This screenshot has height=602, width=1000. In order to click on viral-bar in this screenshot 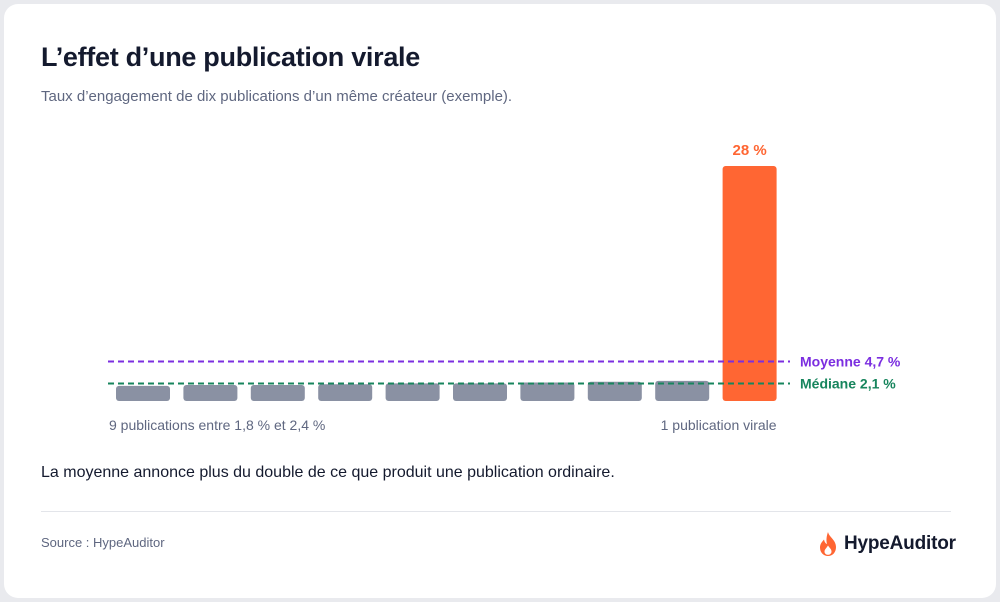, I will do `click(749, 283)`.